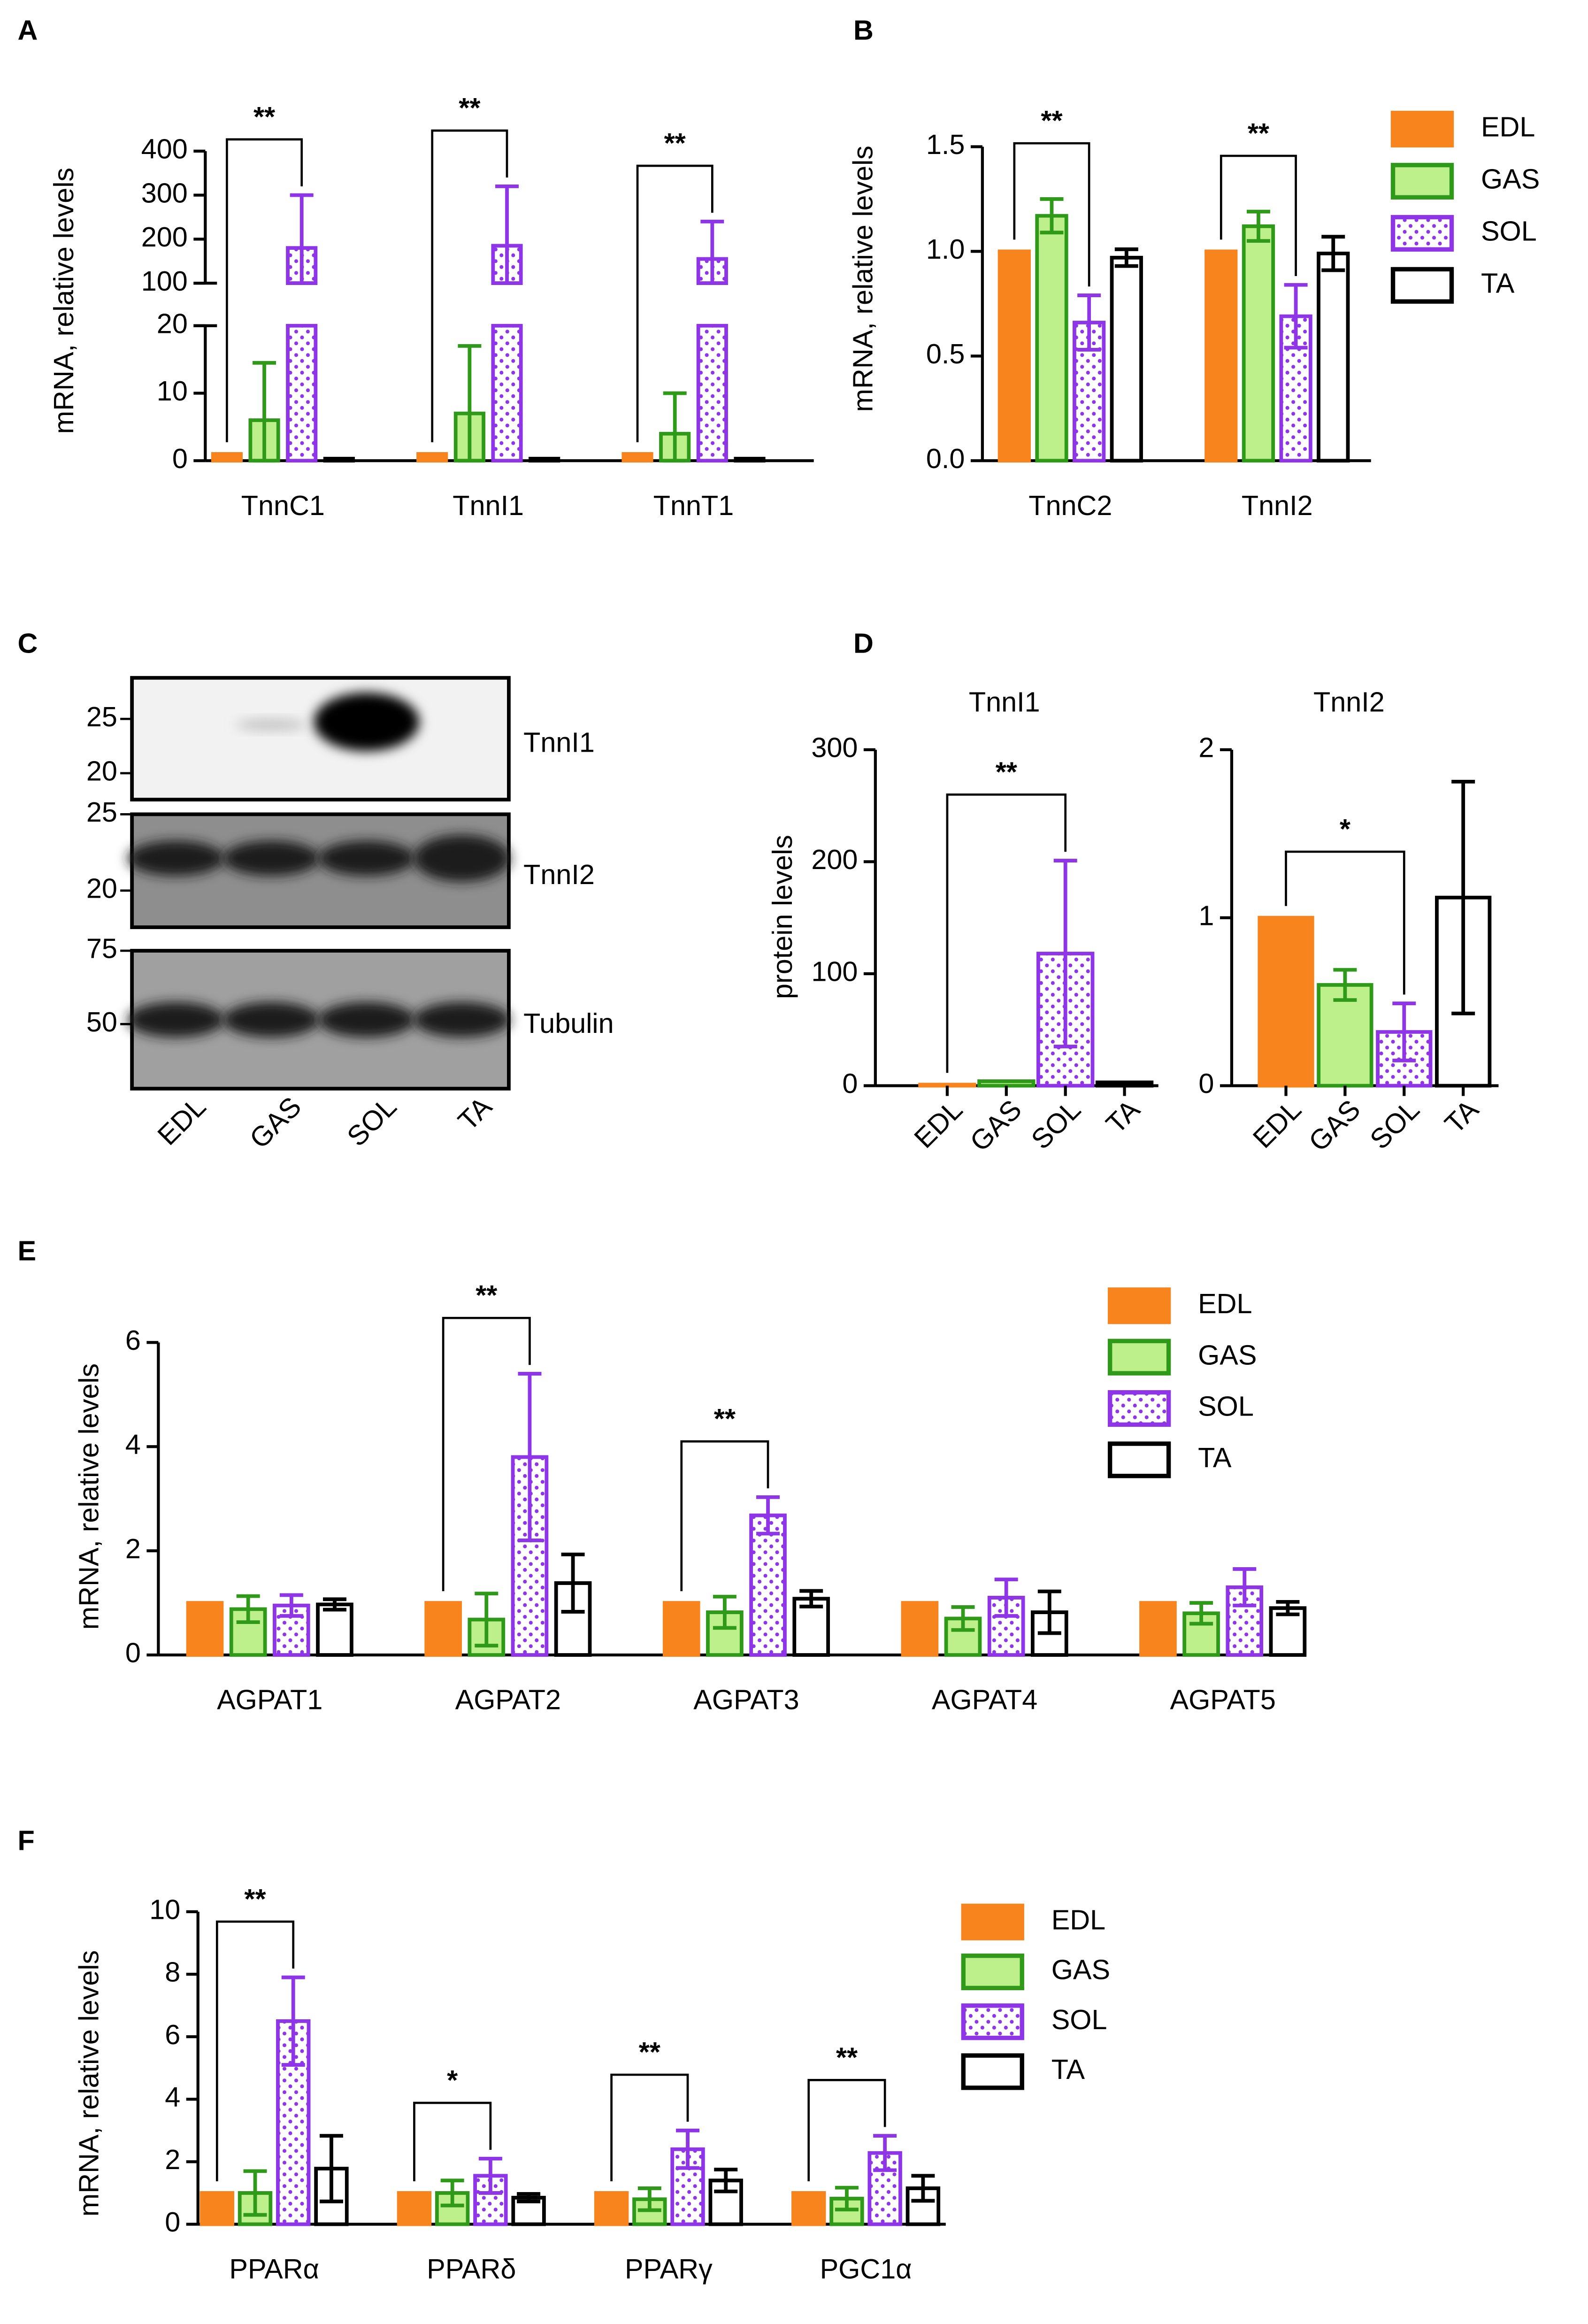 The height and width of the screenshot is (2324, 1588). I want to click on marker-label: 75, so click(102, 948).